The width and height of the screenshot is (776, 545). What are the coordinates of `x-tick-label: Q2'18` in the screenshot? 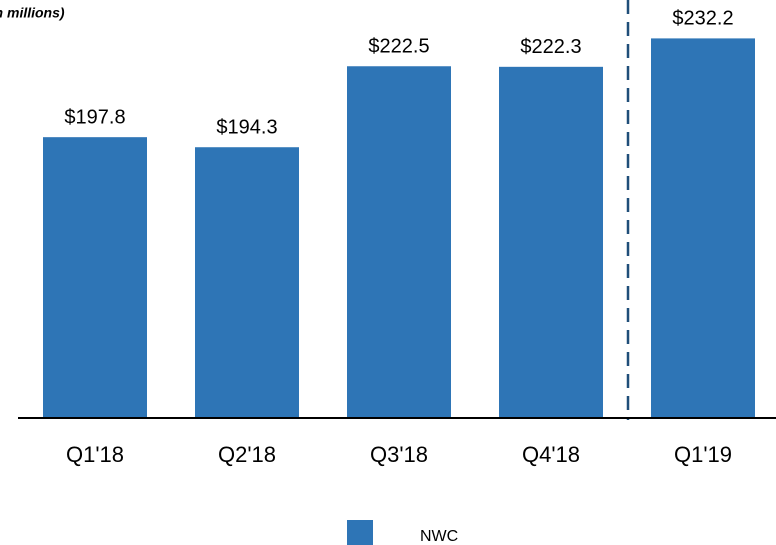 It's located at (247, 454).